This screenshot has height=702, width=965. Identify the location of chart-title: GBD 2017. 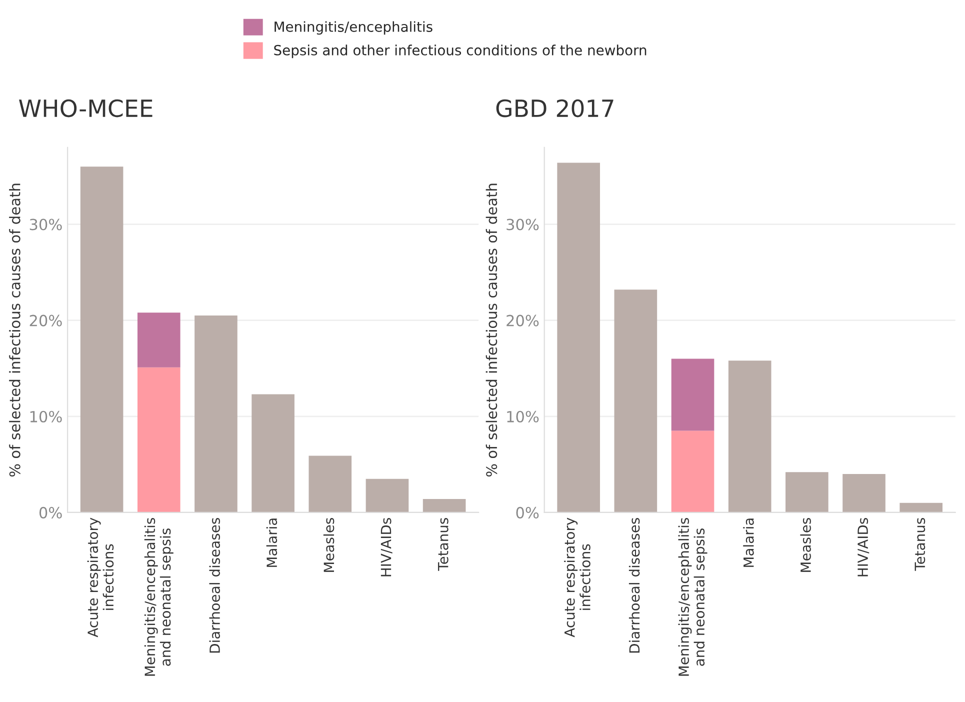
(555, 108).